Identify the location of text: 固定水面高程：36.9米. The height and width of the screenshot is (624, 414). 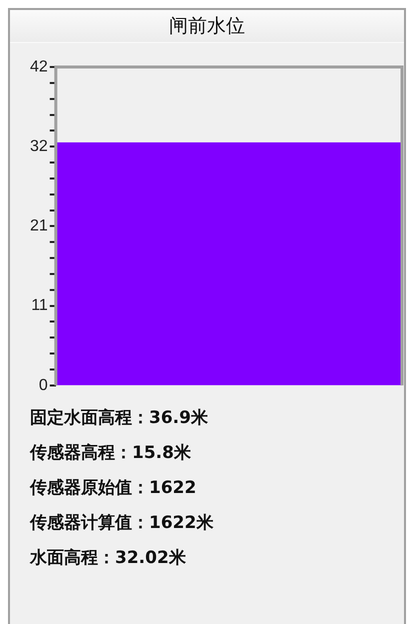
(119, 418).